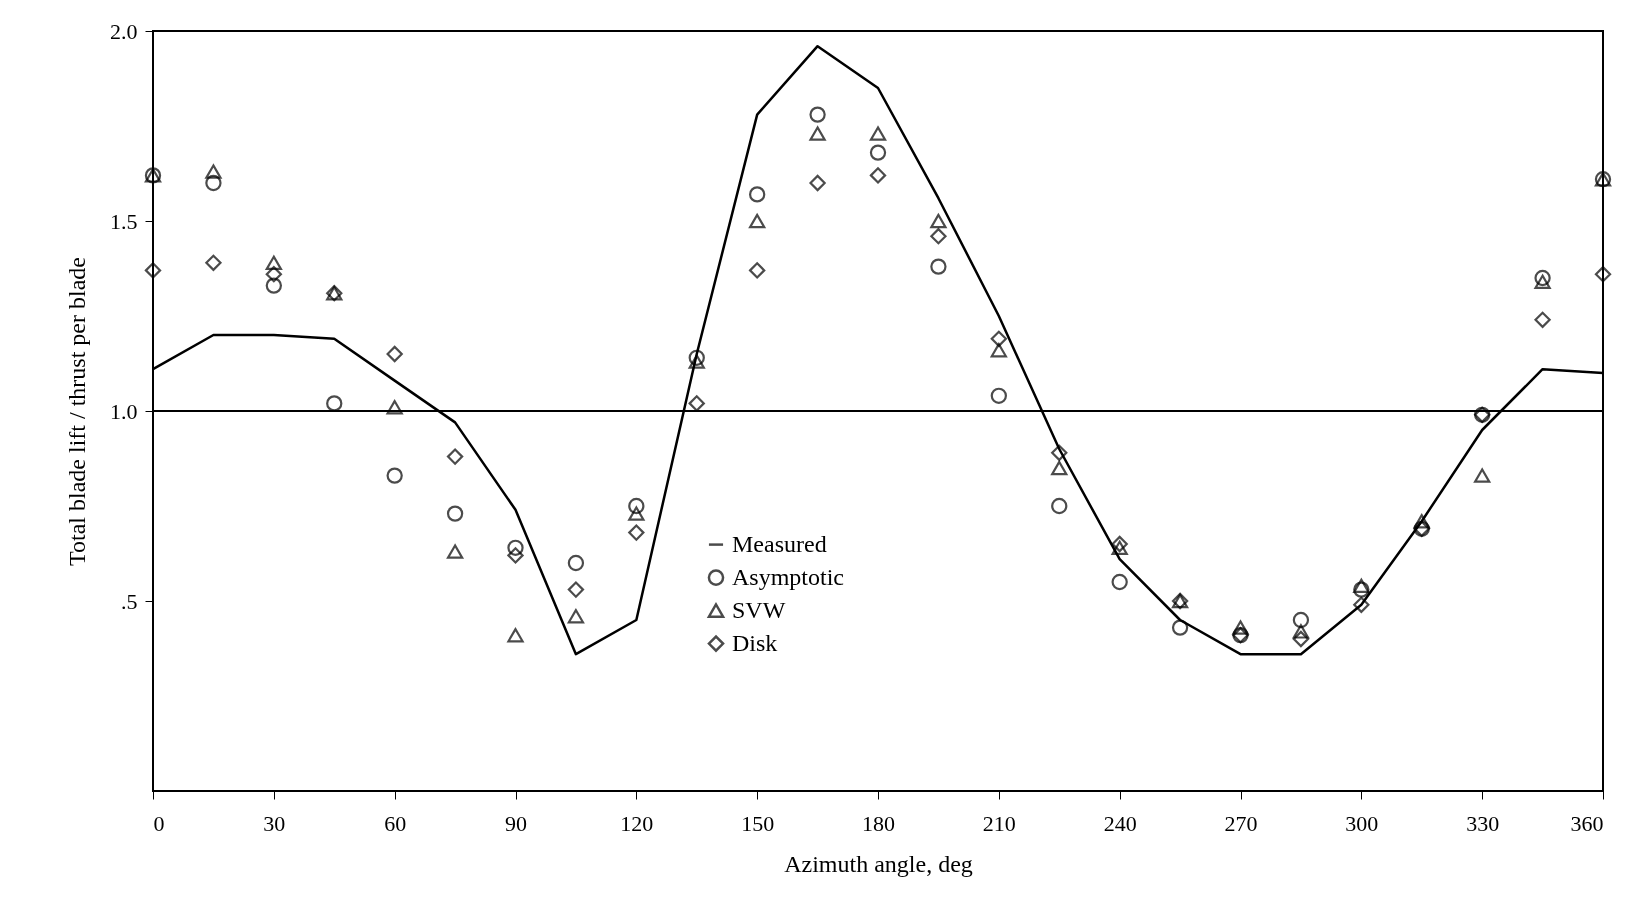 The height and width of the screenshot is (897, 1632). What do you see at coordinates (755, 642) in the screenshot?
I see `legend-label: Disk` at bounding box center [755, 642].